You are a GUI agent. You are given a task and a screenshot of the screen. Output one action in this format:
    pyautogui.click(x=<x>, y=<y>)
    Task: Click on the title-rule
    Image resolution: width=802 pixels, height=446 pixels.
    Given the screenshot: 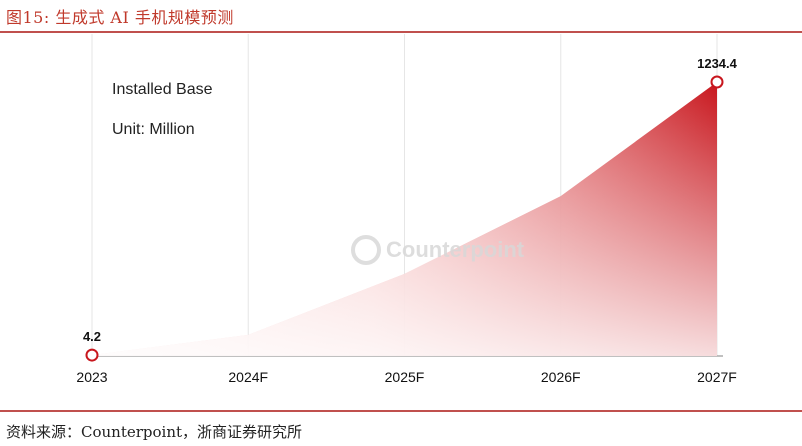 What is the action you would take?
    pyautogui.click(x=401, y=32)
    